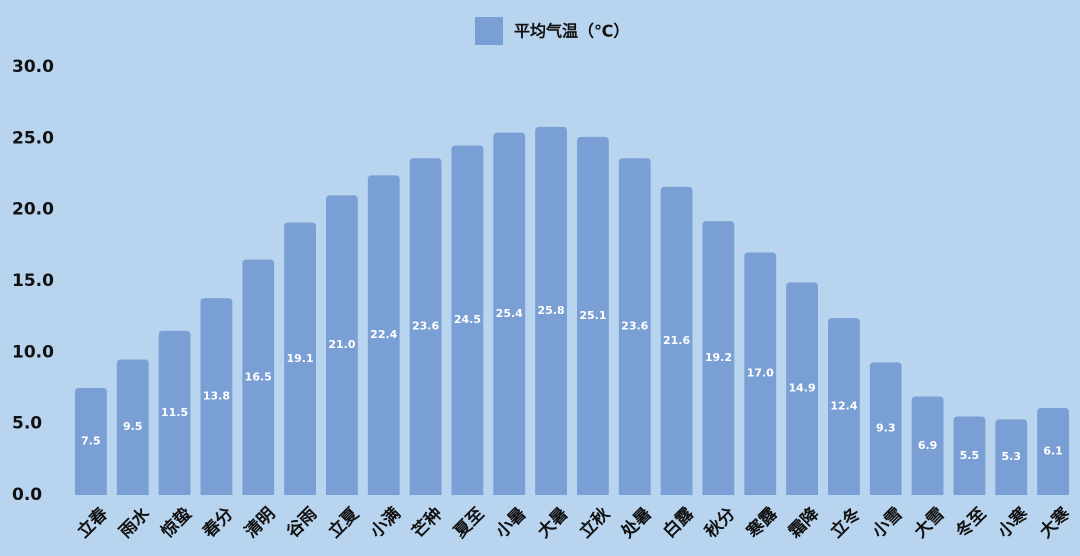 Image resolution: width=1080 pixels, height=556 pixels. I want to click on value-label: 17.0, so click(760, 373).